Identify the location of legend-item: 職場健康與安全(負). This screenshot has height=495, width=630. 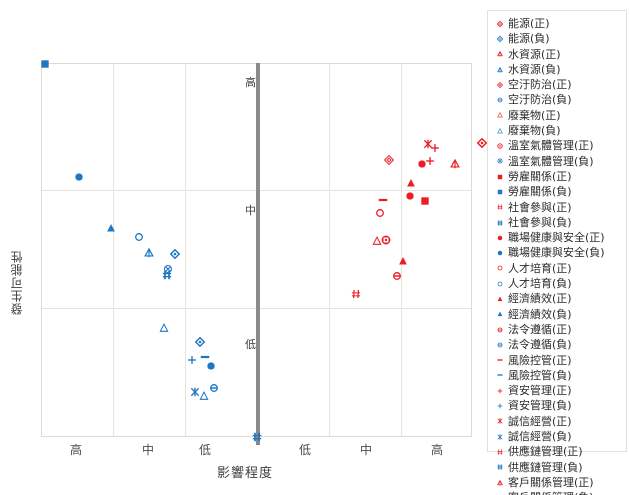
(558, 252).